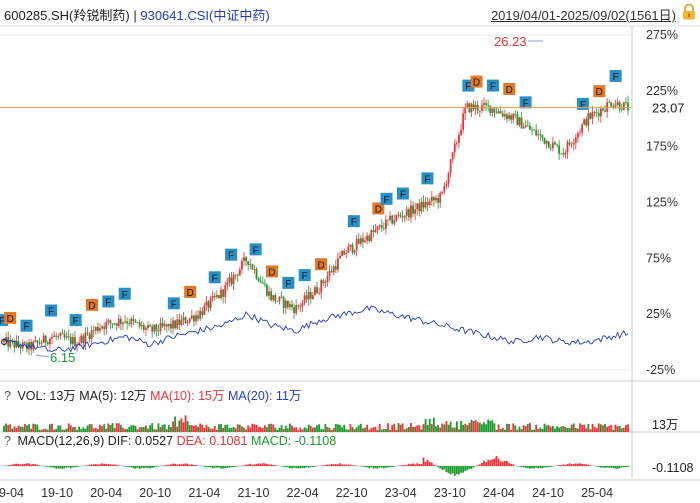  What do you see at coordinates (665, 425) in the screenshot?
I see `vol-axis-label: 13万` at bounding box center [665, 425].